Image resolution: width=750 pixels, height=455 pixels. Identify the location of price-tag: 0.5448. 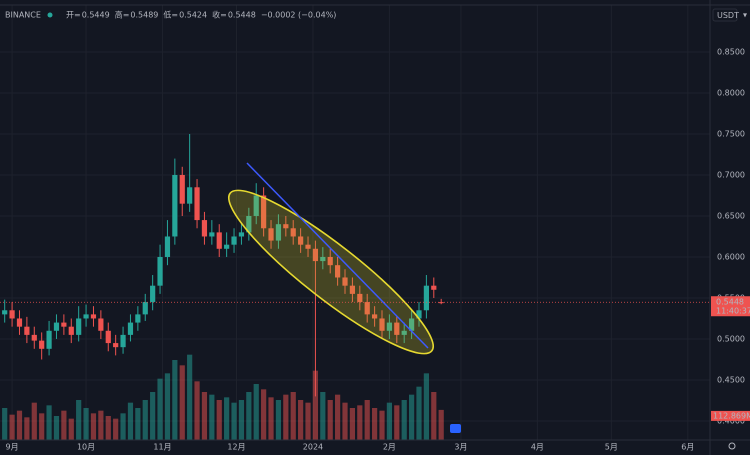
(730, 302).